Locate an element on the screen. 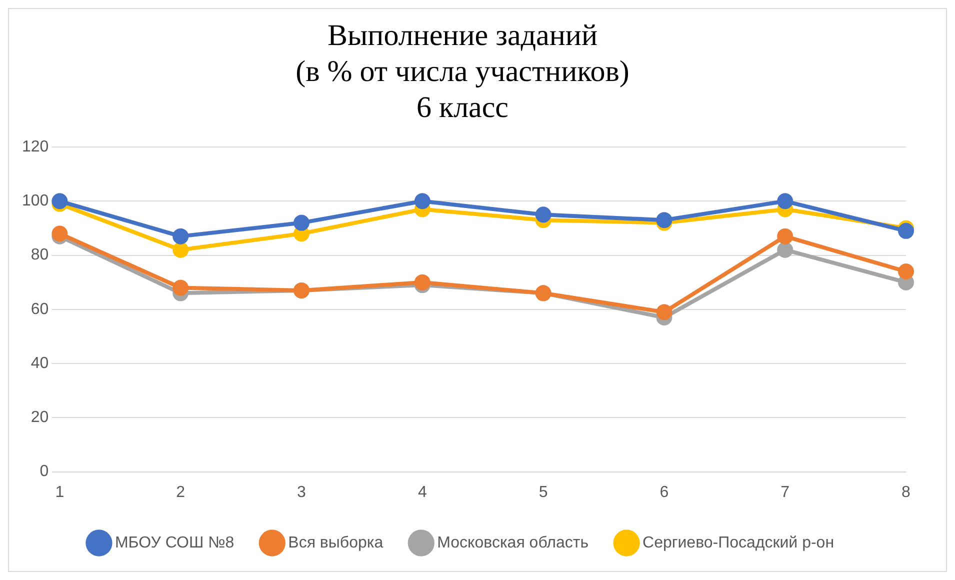 Image resolution: width=955 pixels, height=580 pixels. x-tick-label: 3 is located at coordinates (301, 492).